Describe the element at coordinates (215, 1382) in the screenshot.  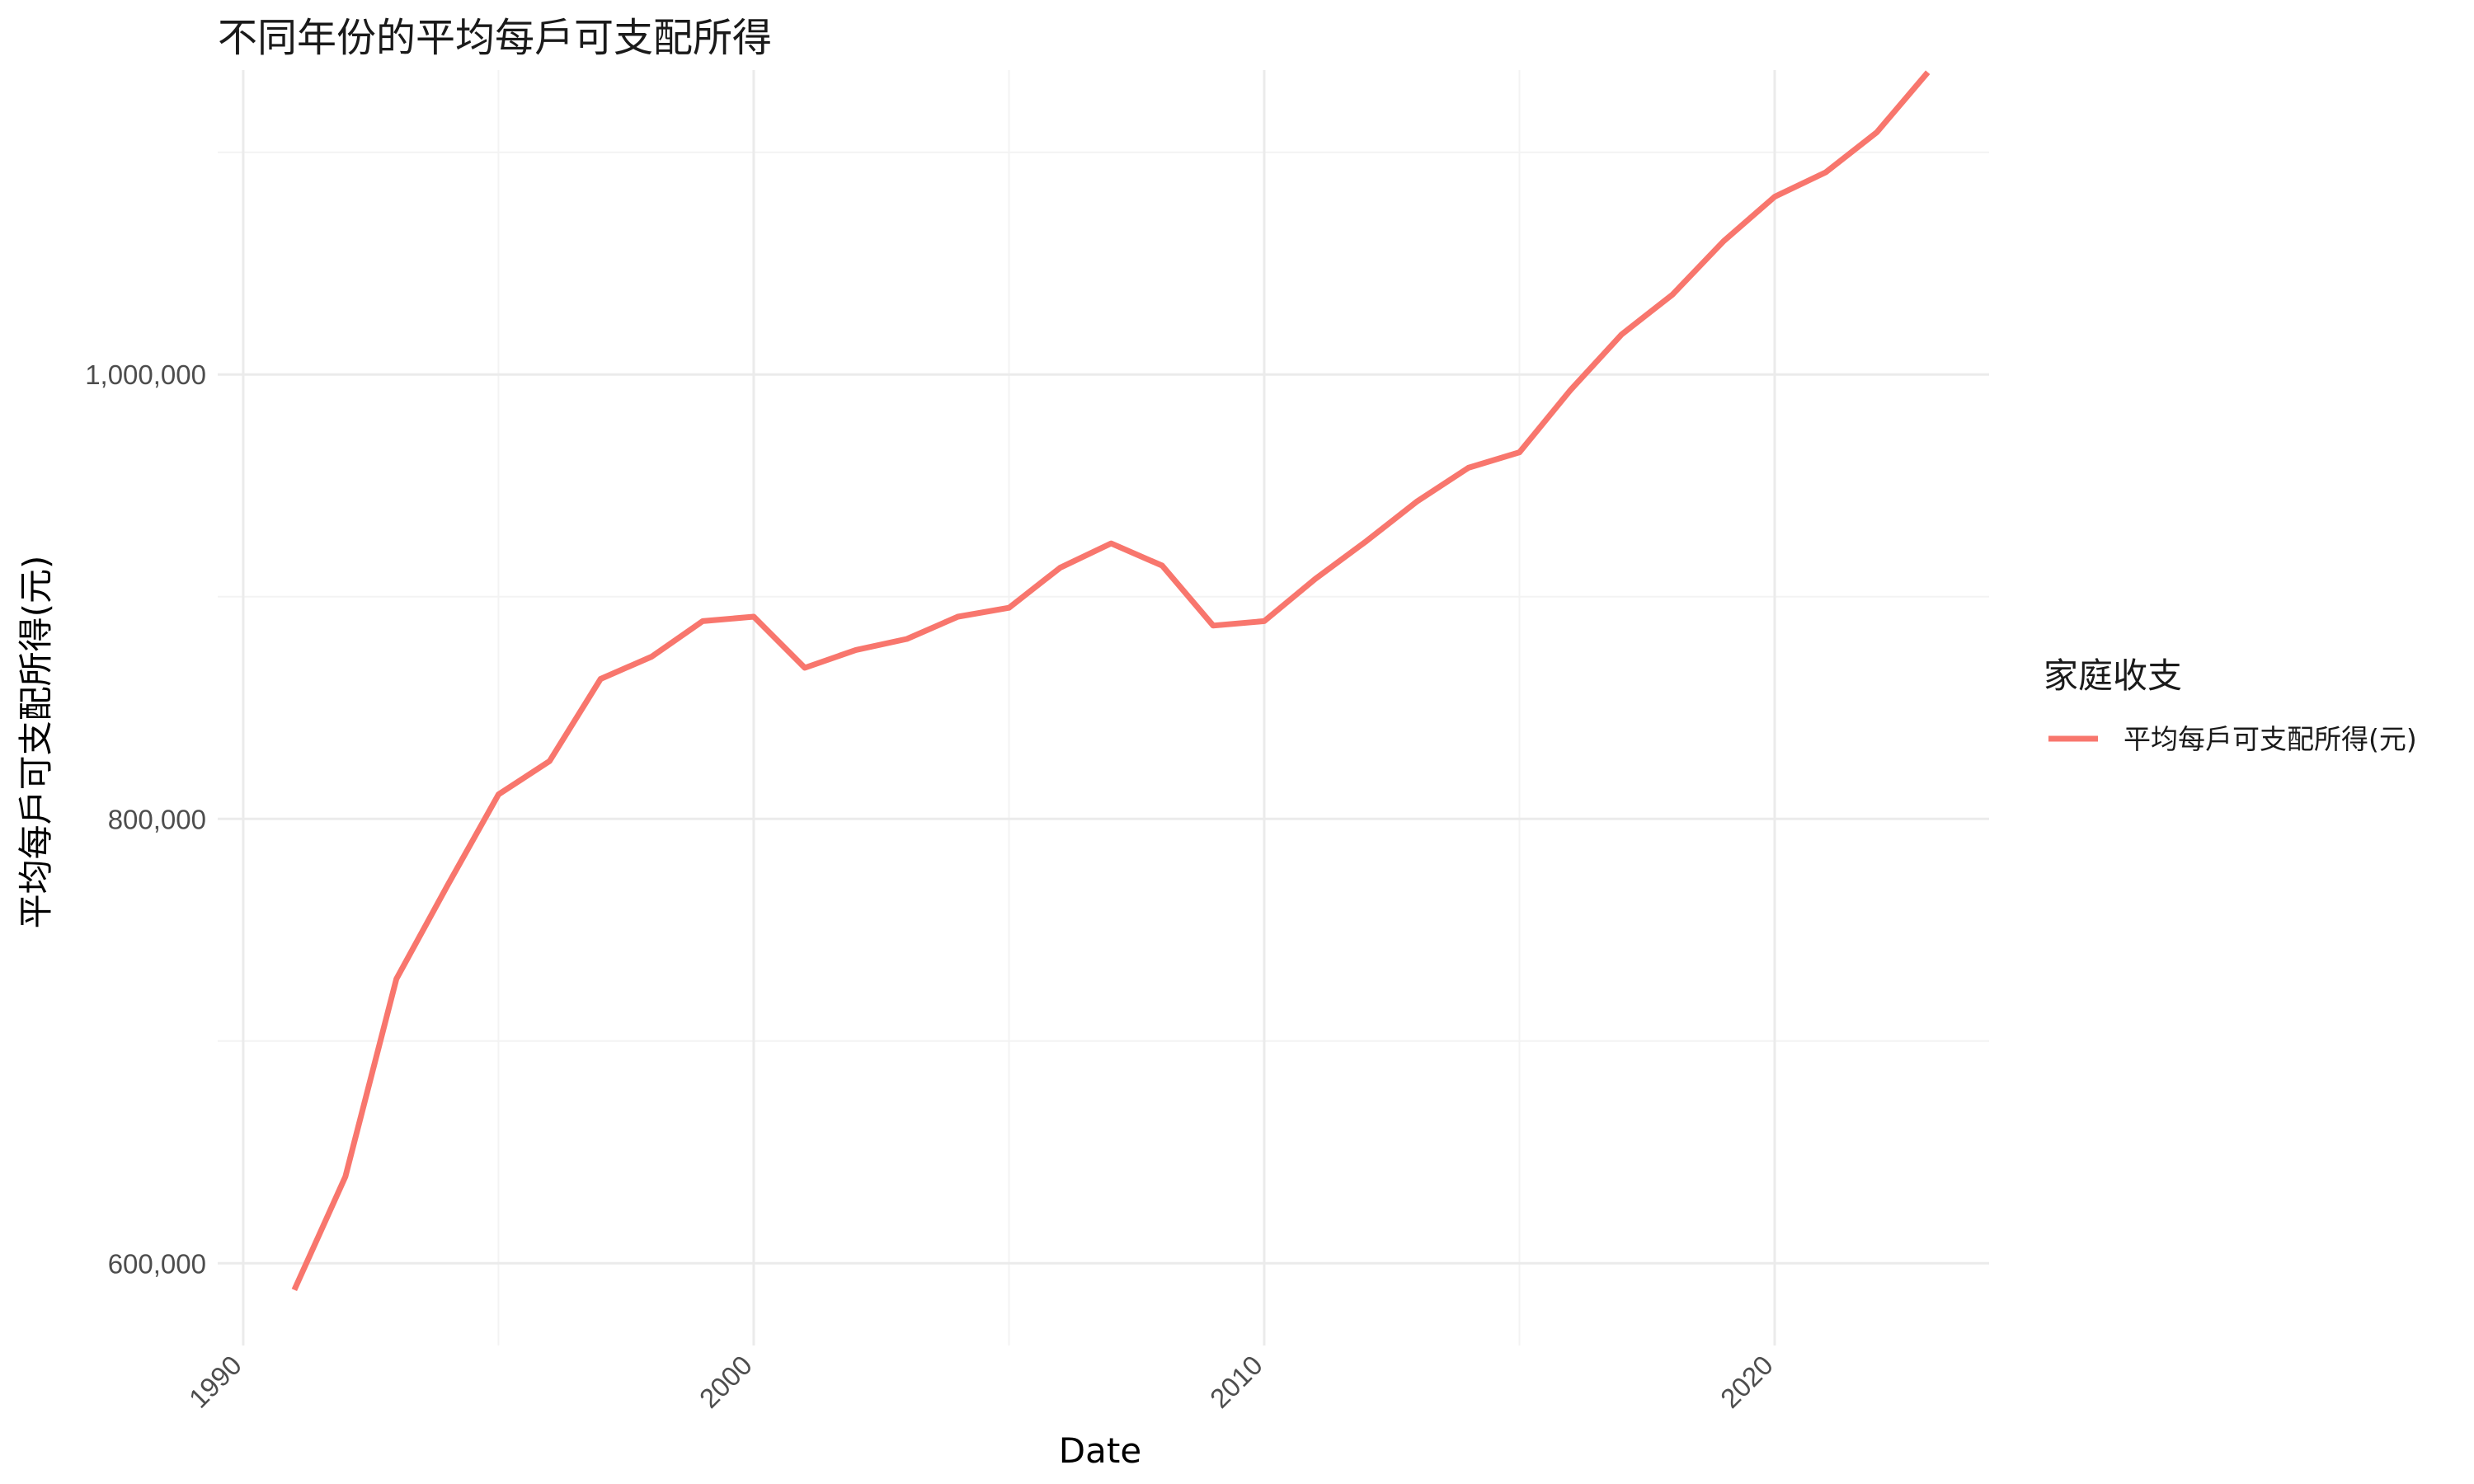
I see `x-tick-label: 1990` at that location.